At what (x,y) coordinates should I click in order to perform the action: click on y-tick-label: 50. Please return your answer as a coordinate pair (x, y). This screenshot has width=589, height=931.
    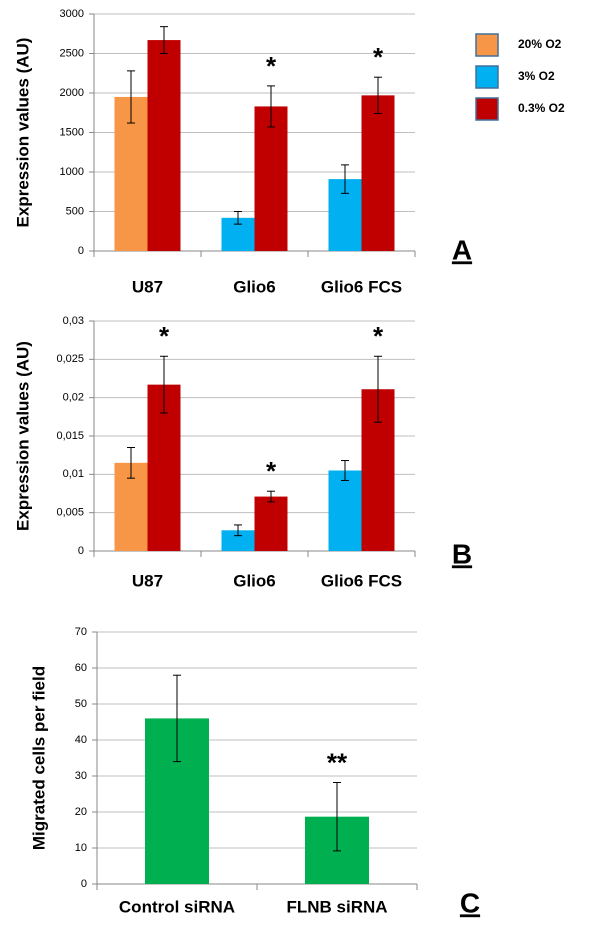
    Looking at the image, I should click on (81, 704).